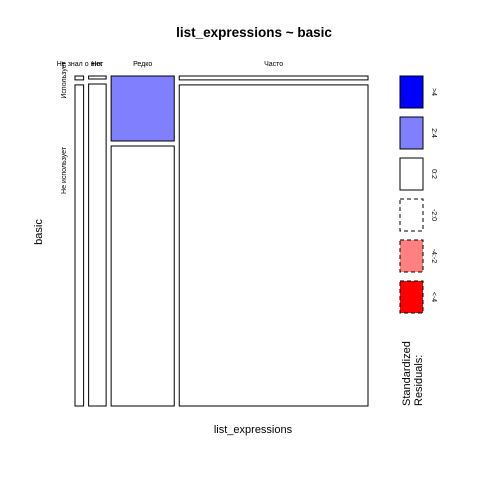  Describe the element at coordinates (253, 430) in the screenshot. I see `x-axis-label: list_expressions` at that location.